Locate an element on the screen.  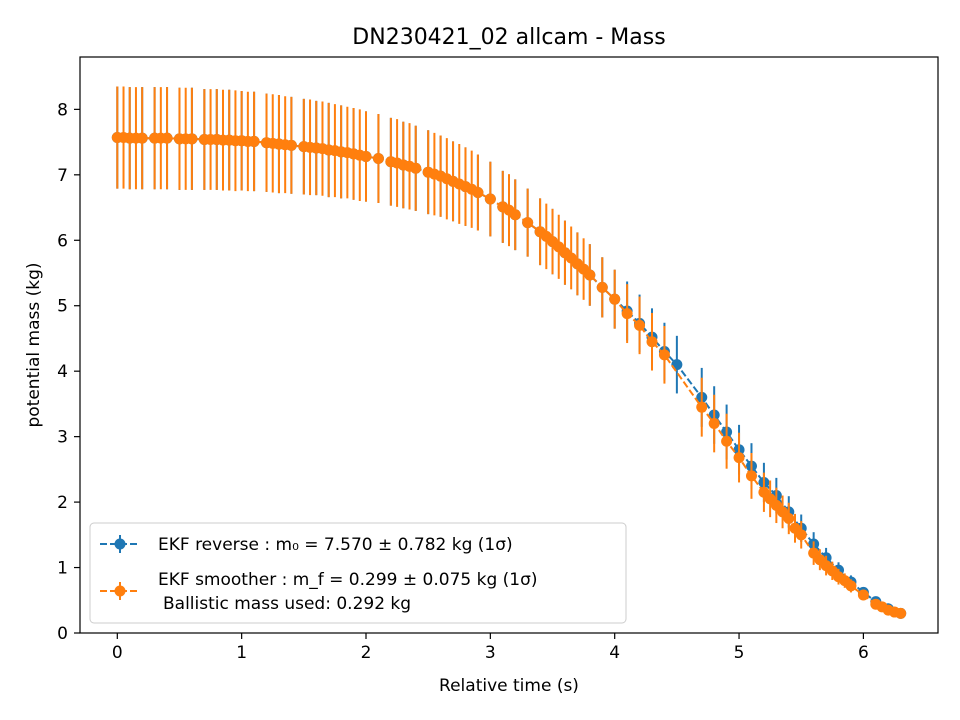
x-tick-label: 4 is located at coordinates (614, 653).